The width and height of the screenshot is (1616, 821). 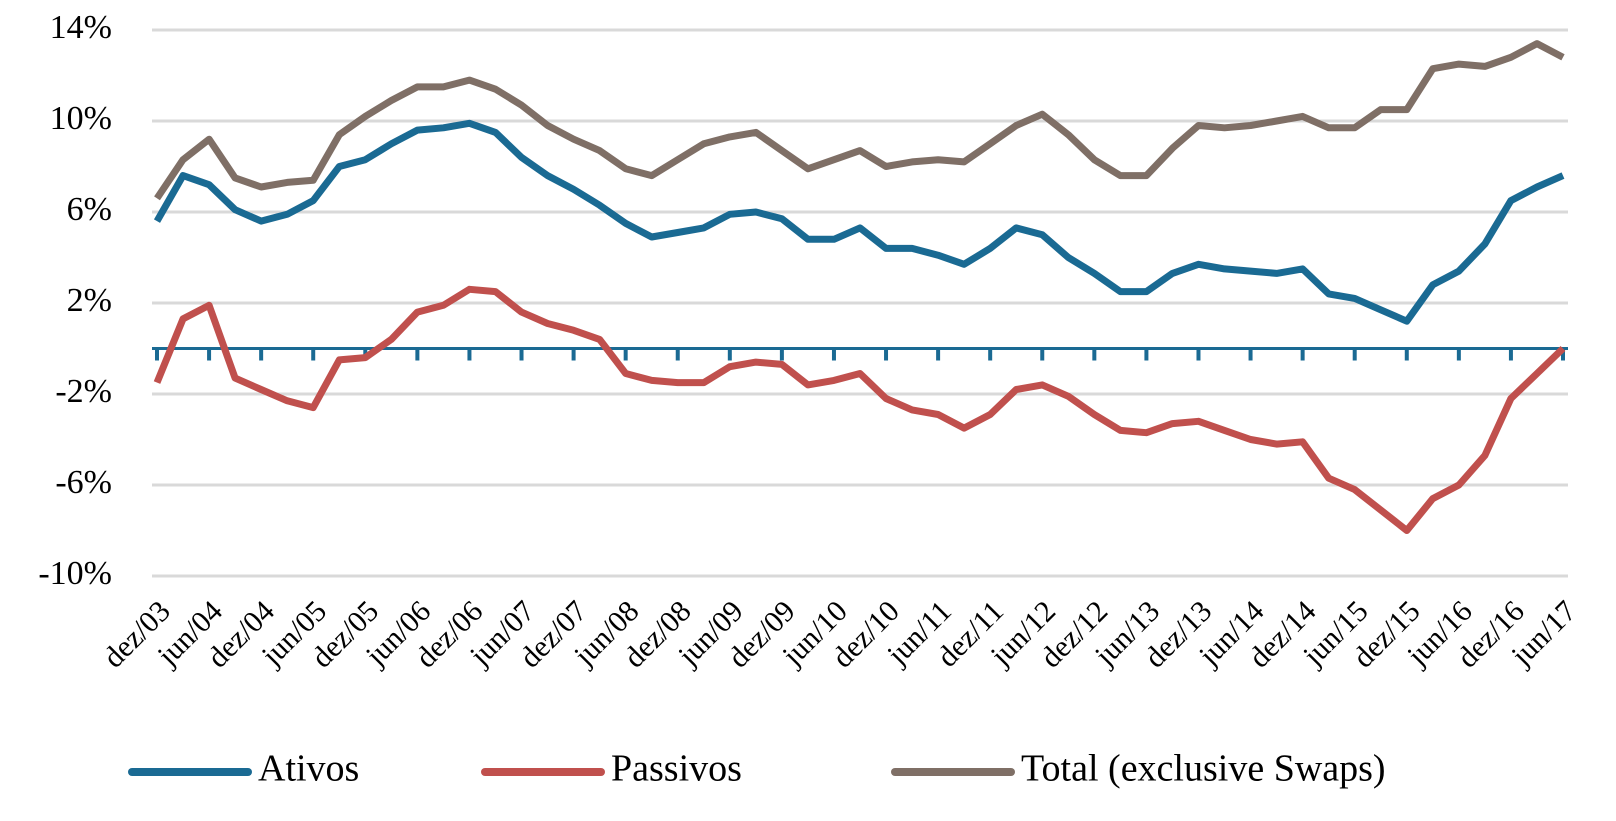 I want to click on y-tick-label: -10%, so click(x=75, y=573).